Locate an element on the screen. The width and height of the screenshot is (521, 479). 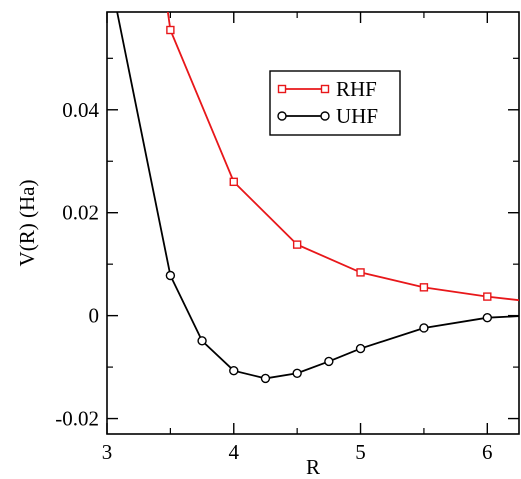
legend: RHF UHF is located at coordinates (335, 103).